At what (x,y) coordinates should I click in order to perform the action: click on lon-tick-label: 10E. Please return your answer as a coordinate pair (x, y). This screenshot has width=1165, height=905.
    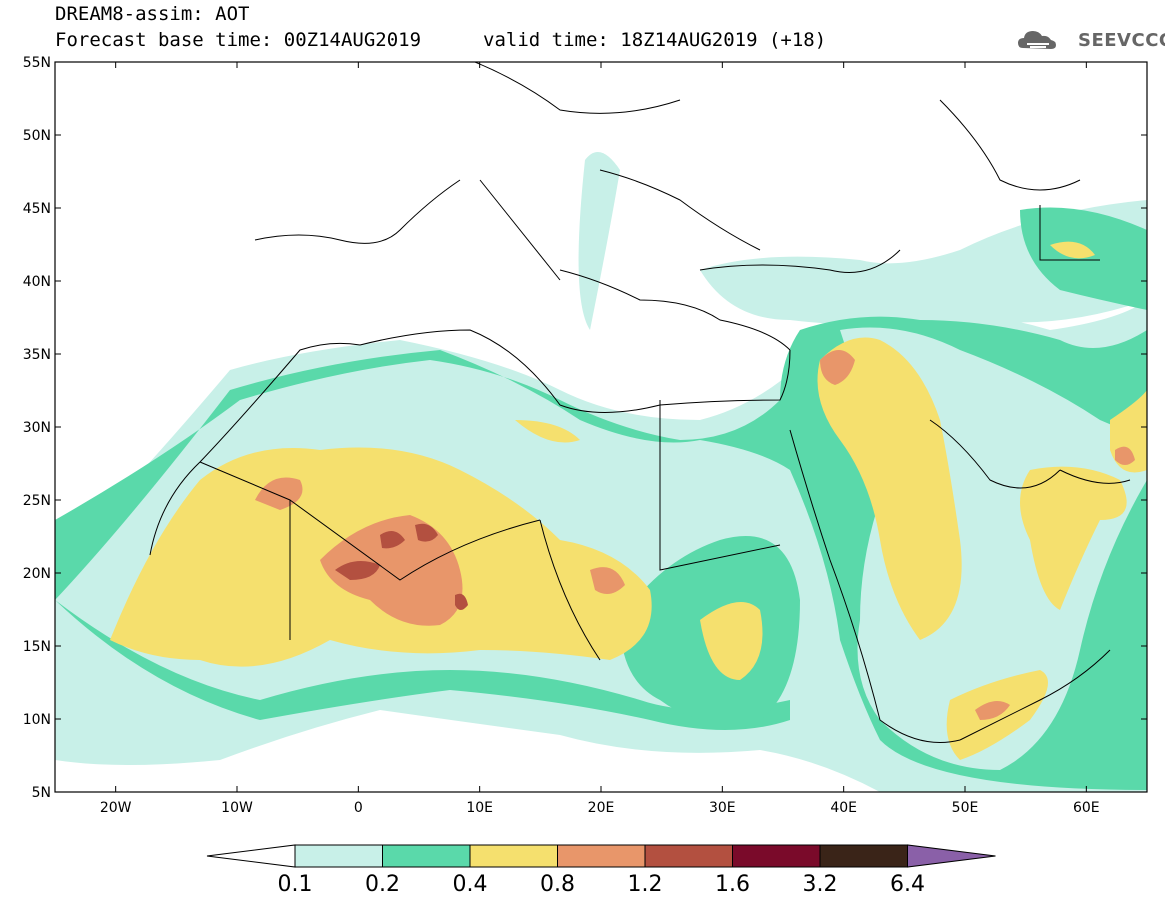
    Looking at the image, I should click on (479, 808).